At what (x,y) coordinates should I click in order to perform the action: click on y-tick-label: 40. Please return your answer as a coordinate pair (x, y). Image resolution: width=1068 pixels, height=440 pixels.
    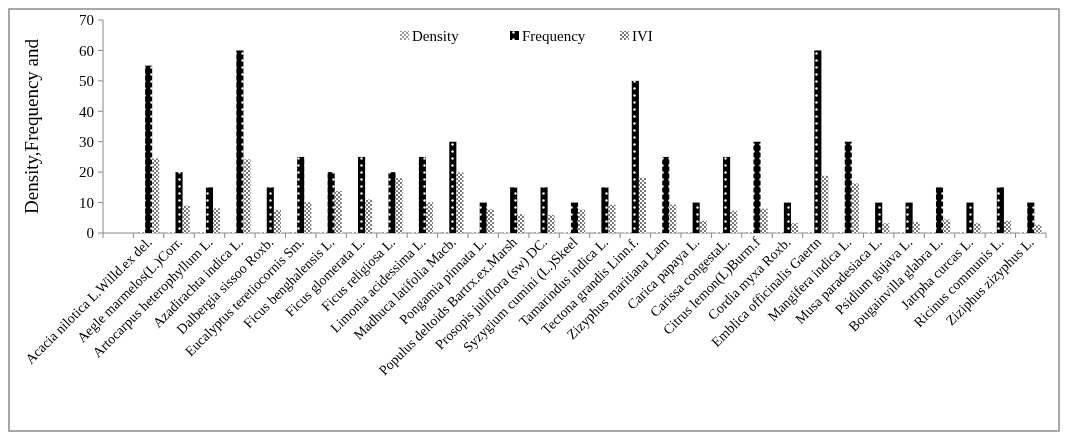
    Looking at the image, I should click on (86, 111).